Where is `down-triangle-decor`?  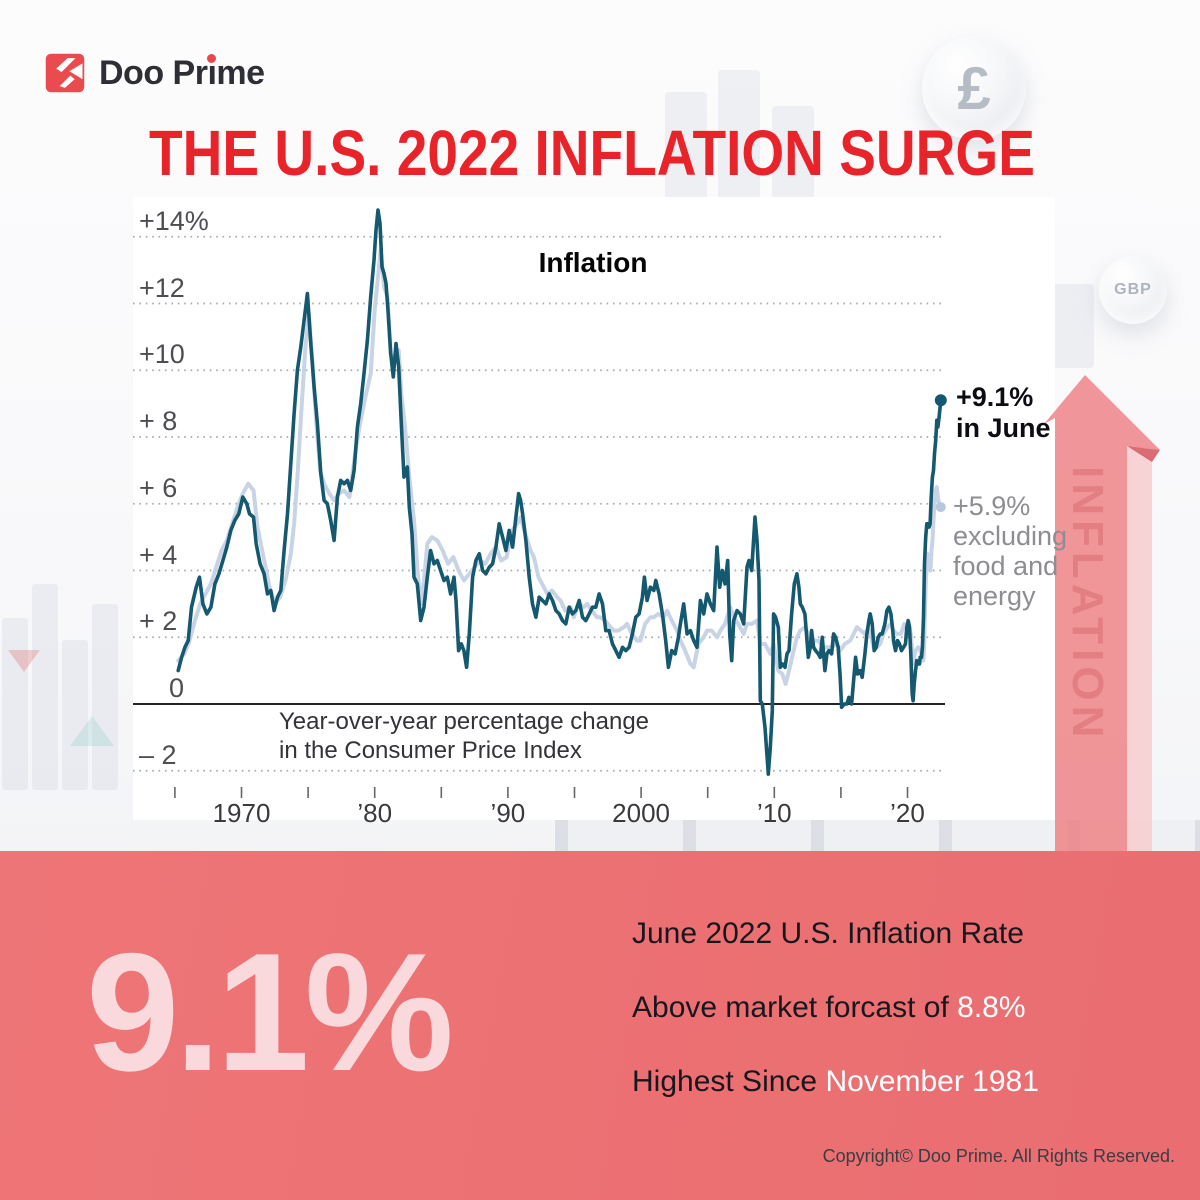
down-triangle-decor is located at coordinates (24, 661).